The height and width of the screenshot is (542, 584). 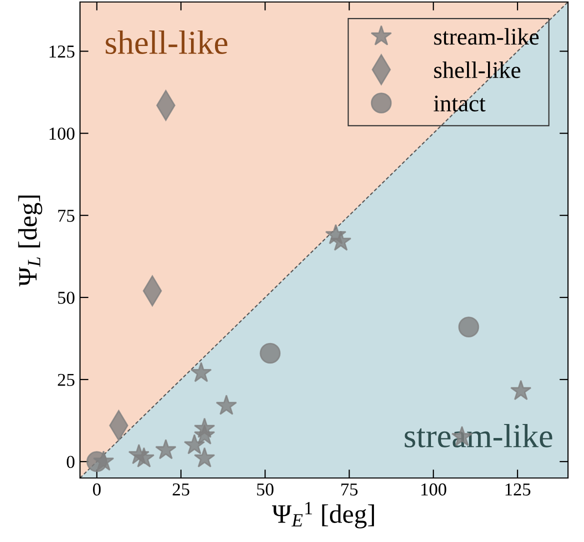 I want to click on x-tick-label: 100, so click(x=433, y=489).